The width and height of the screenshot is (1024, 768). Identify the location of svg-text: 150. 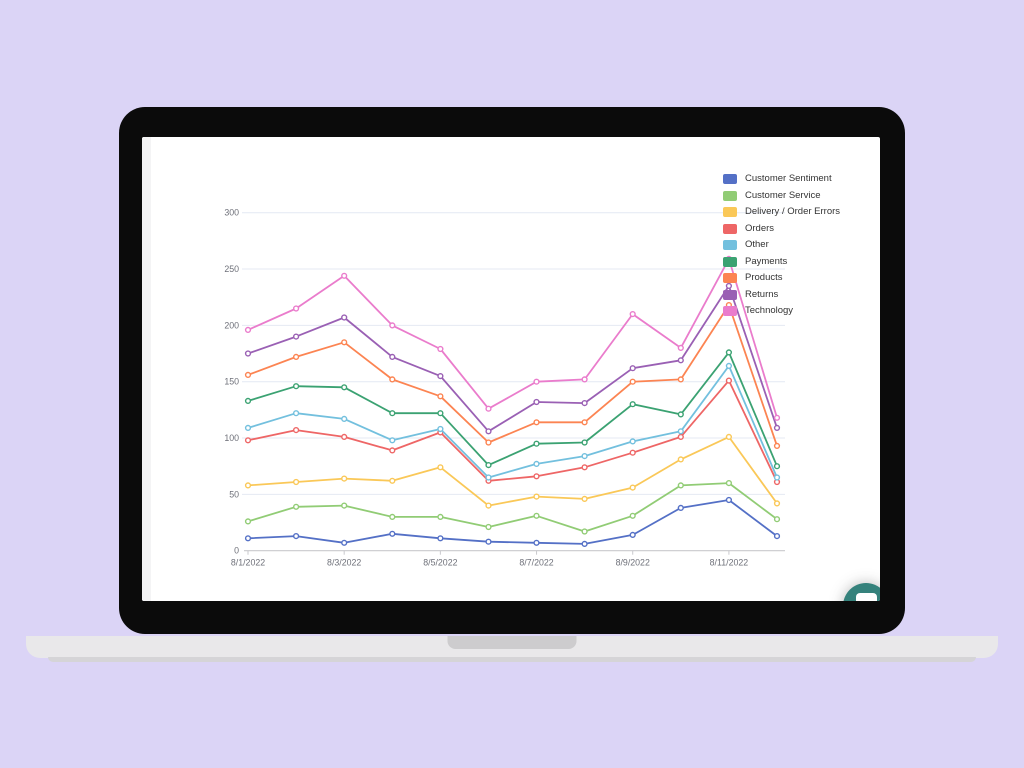
(231, 382).